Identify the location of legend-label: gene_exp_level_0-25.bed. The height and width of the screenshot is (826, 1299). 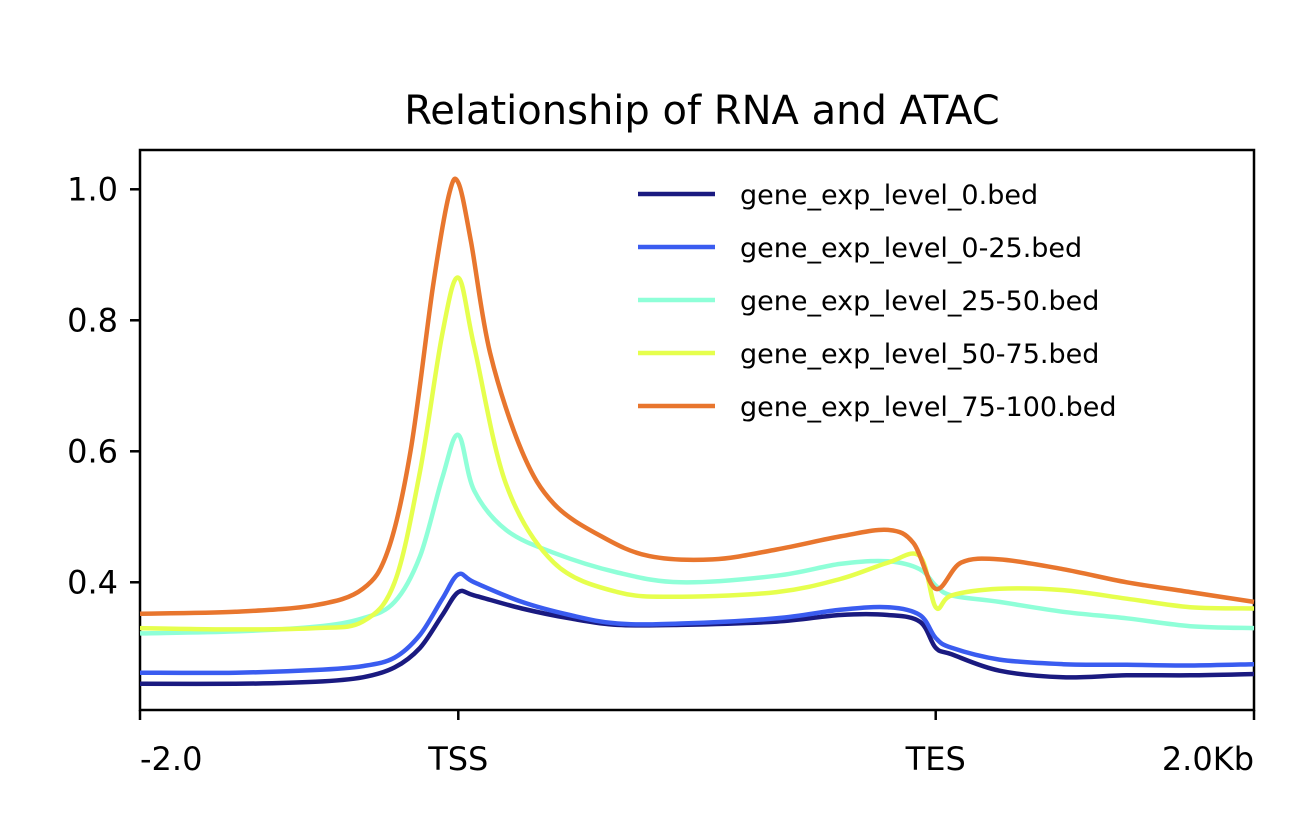
(911, 248).